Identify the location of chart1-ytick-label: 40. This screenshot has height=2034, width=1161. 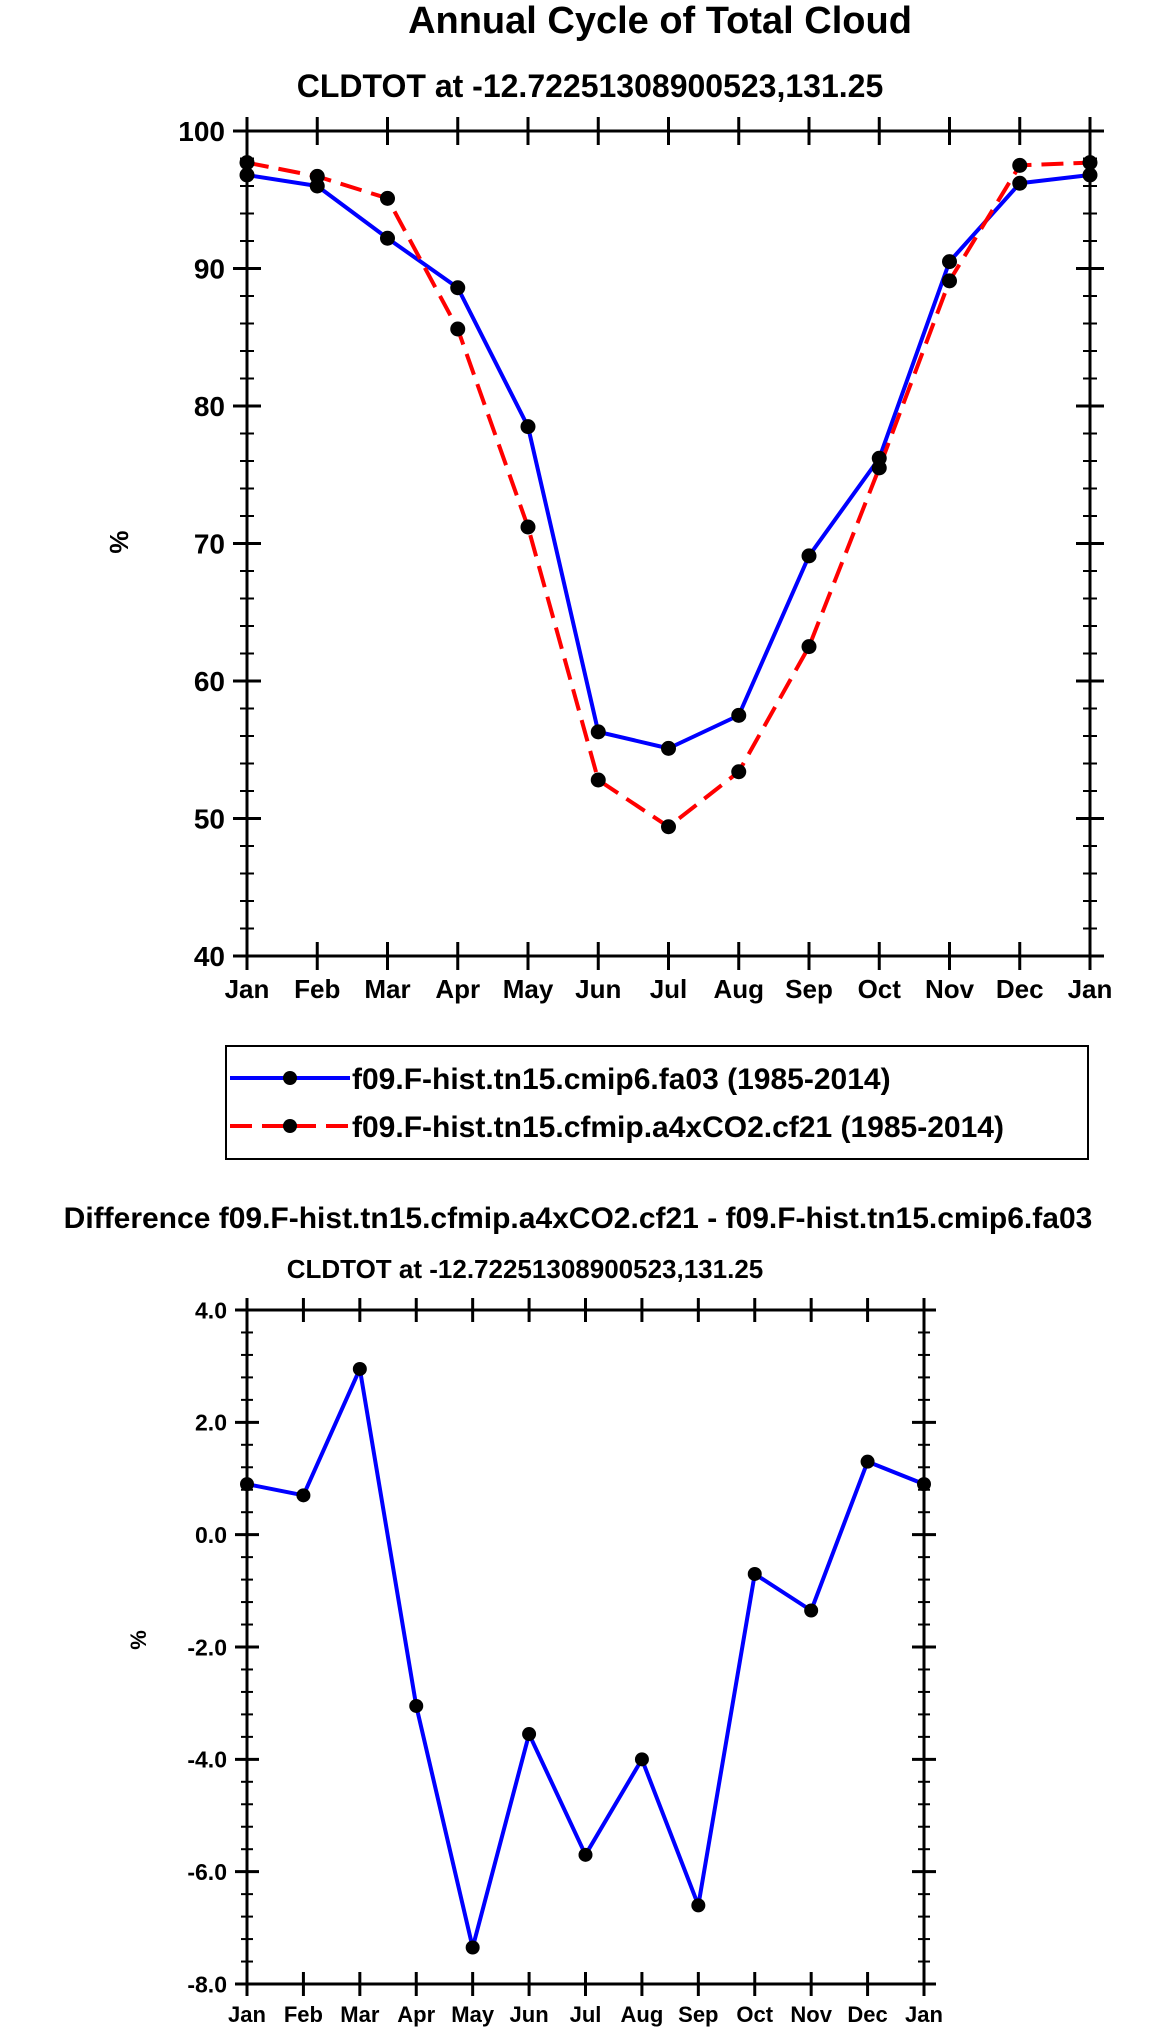
(209, 956).